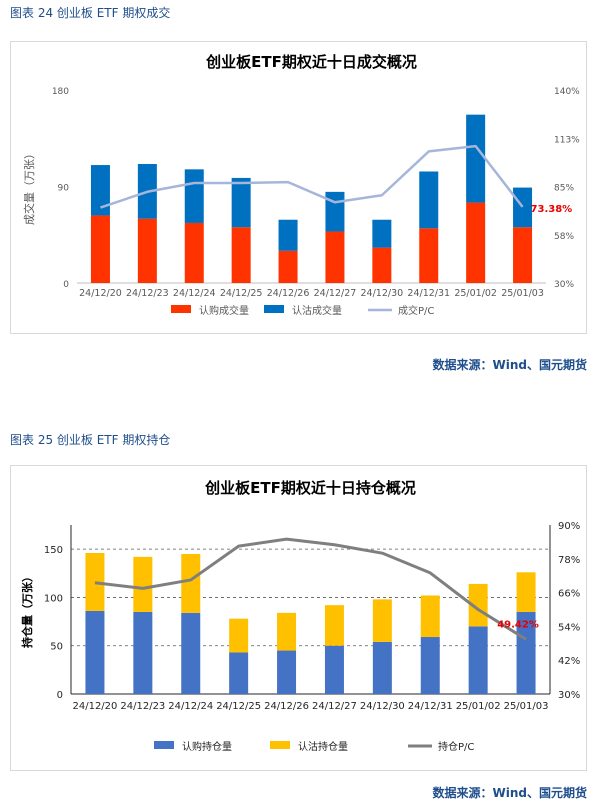  What do you see at coordinates (53, 550) in the screenshot?
I see `y-tick-label: 150` at bounding box center [53, 550].